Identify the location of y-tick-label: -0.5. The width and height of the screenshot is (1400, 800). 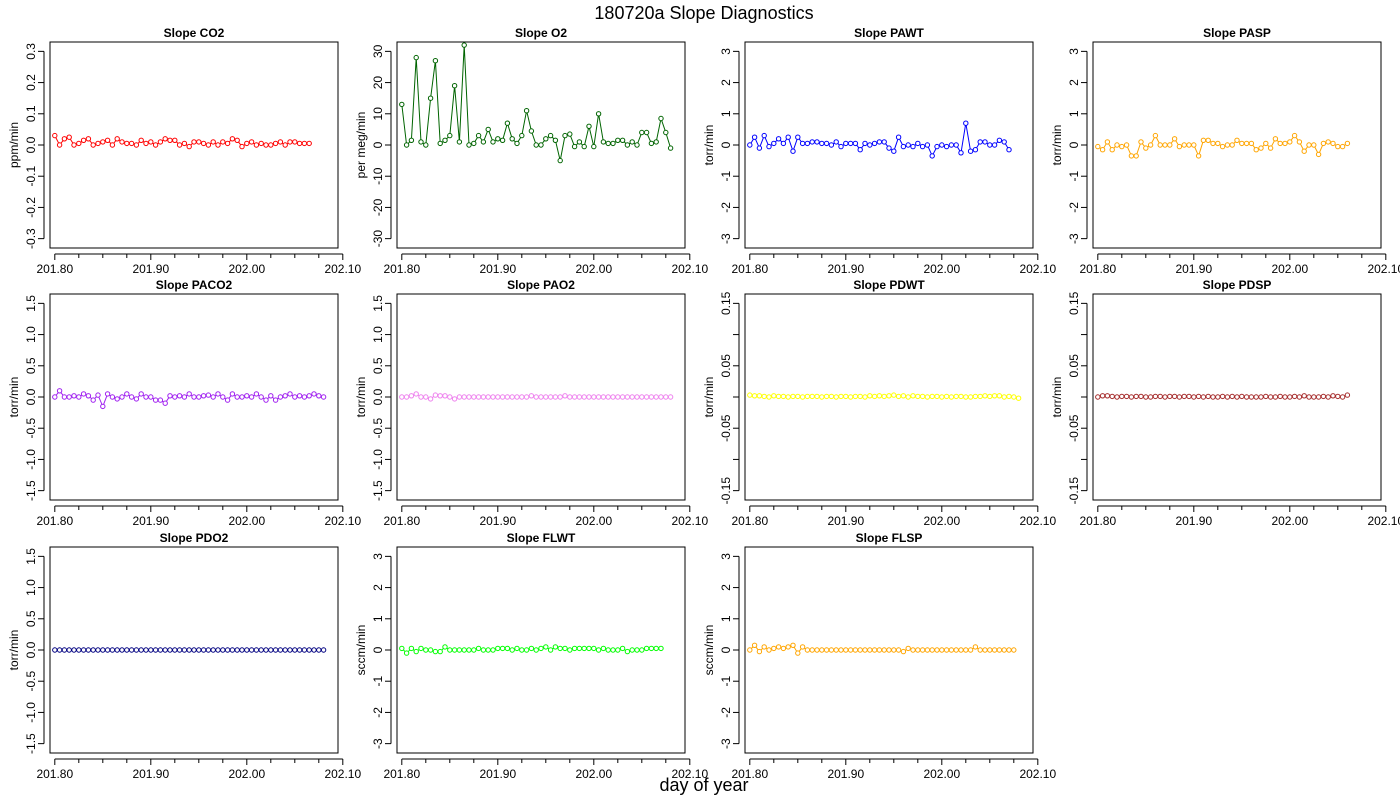
(378, 428).